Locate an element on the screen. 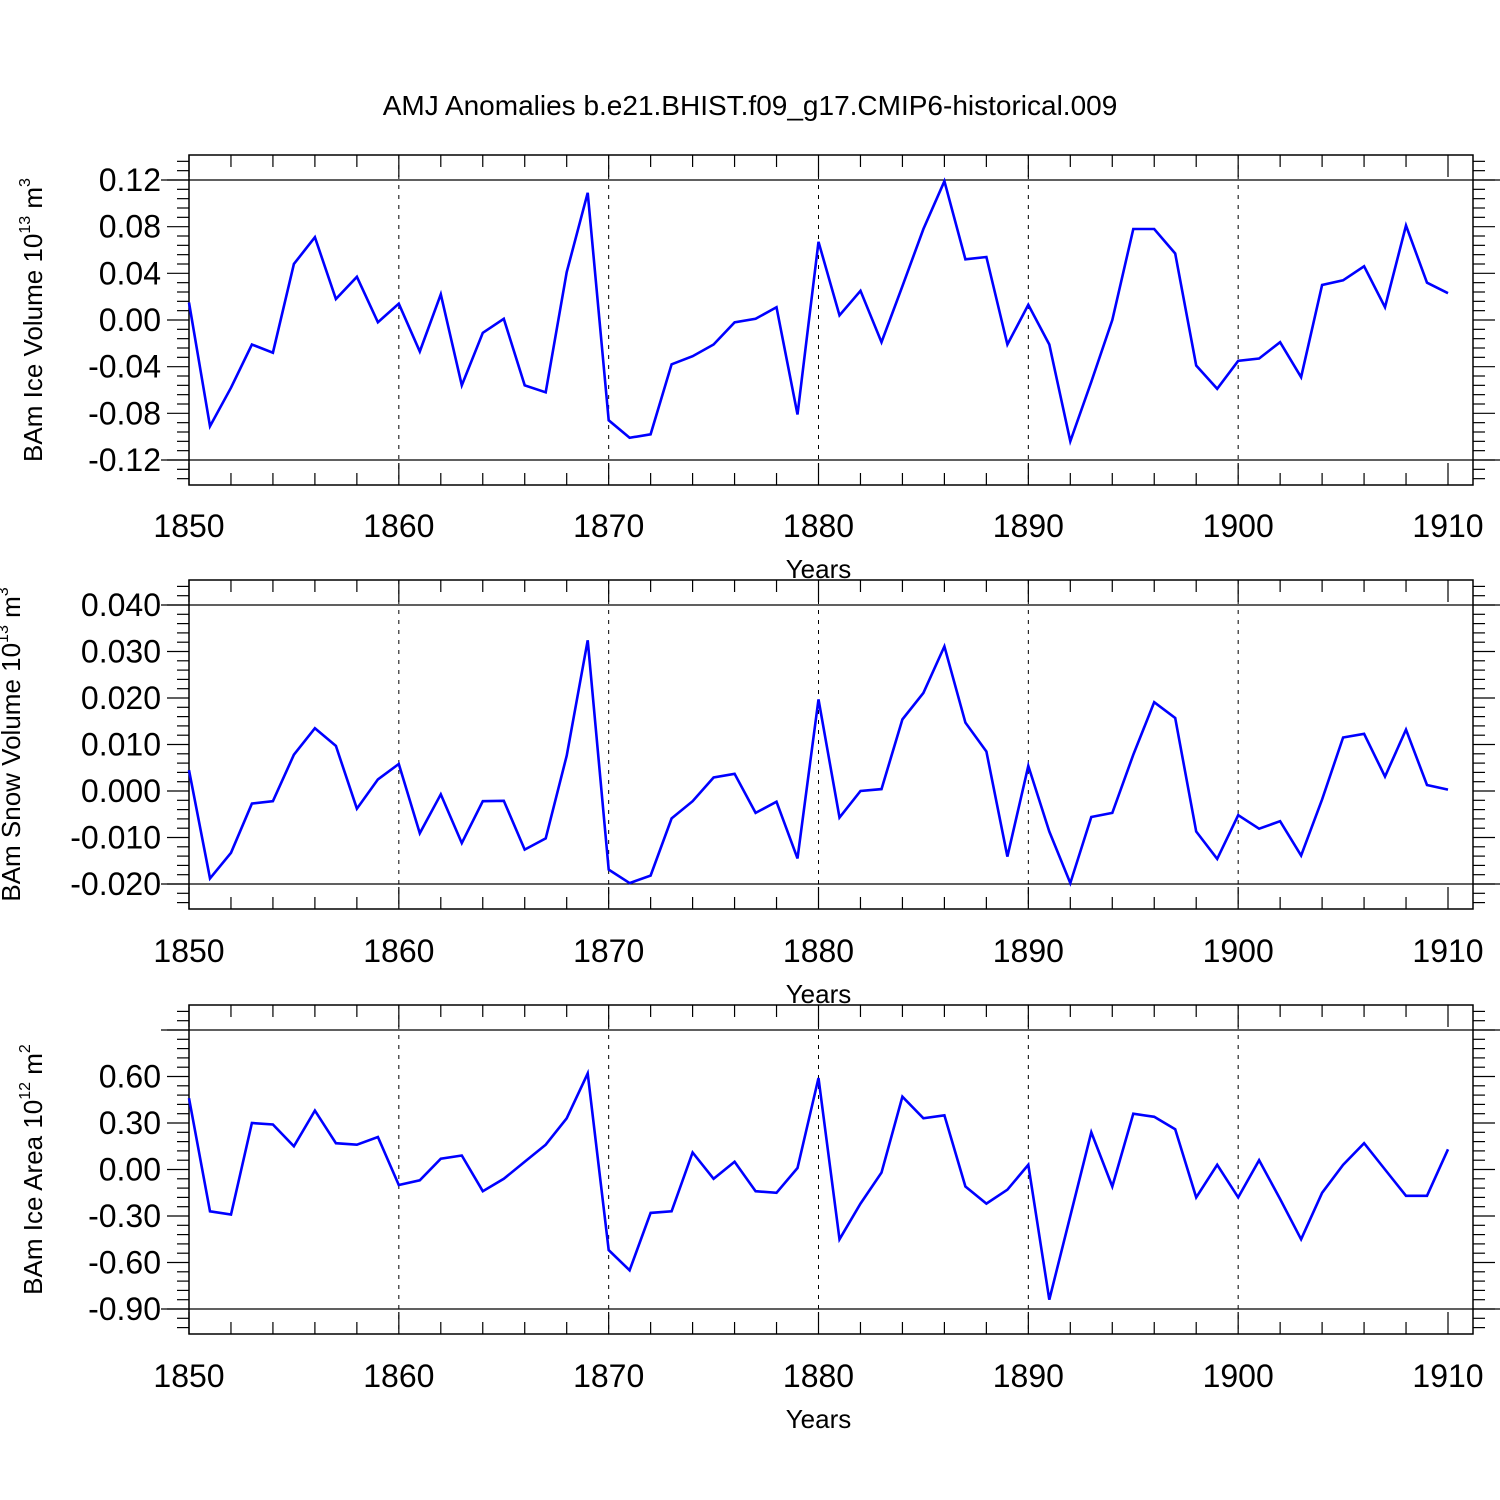 The width and height of the screenshot is (1500, 1500). y-tick-label: 0.30 is located at coordinates (130, 1123).